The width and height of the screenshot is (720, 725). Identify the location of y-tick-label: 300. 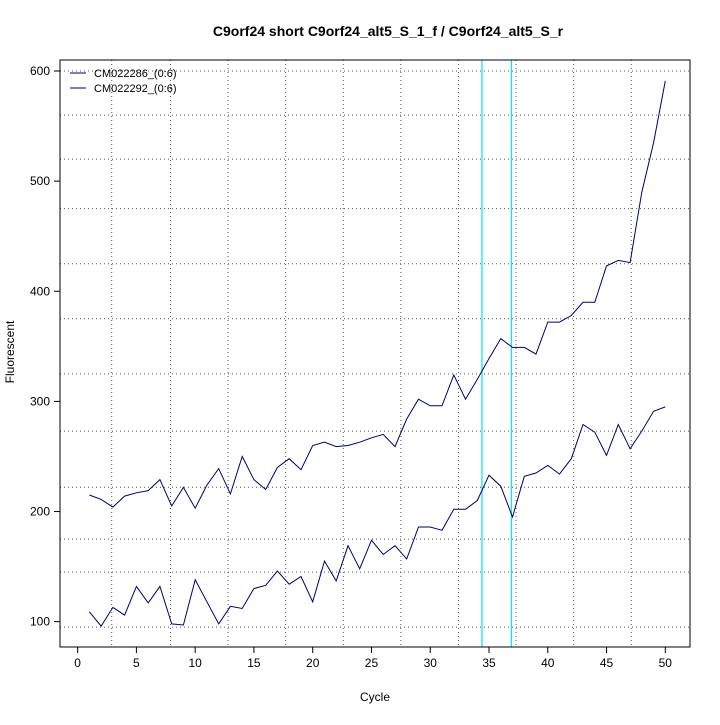
(40, 401).